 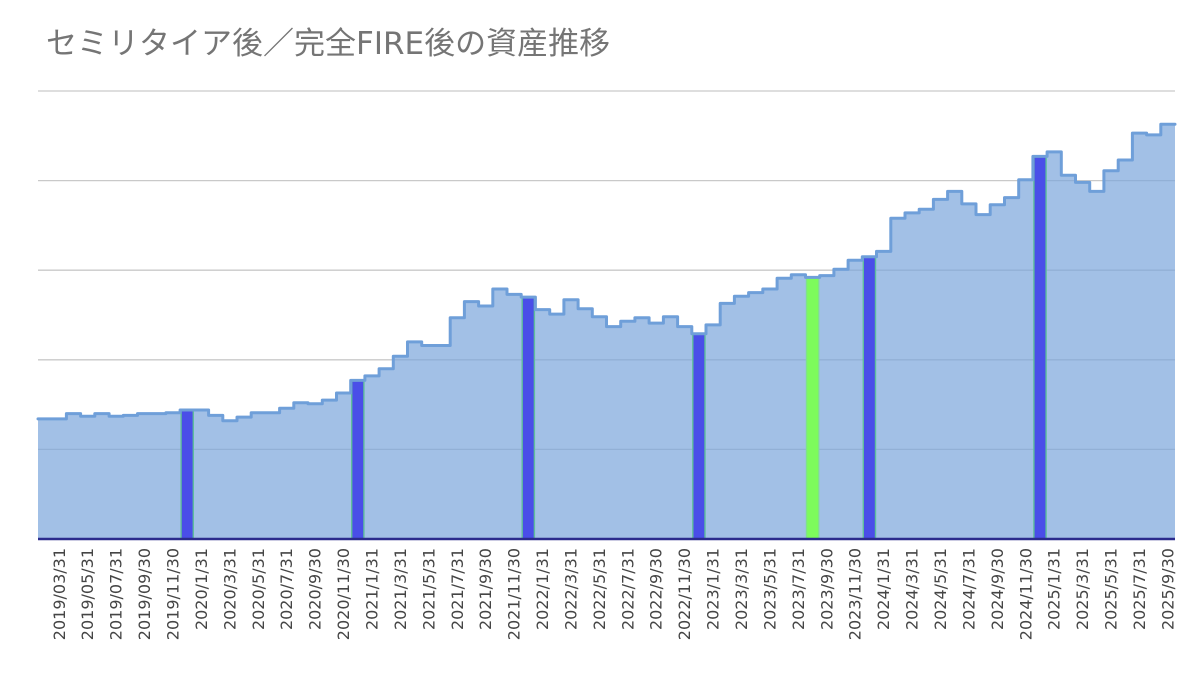 I want to click on x-tick-label: 2024/9/30, so click(x=997, y=589).